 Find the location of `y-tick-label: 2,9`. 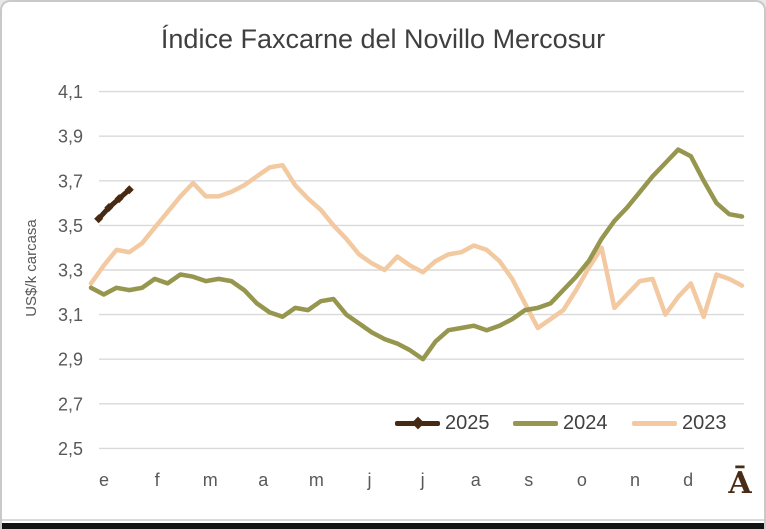

y-tick-label: 2,9 is located at coordinates (70, 360).